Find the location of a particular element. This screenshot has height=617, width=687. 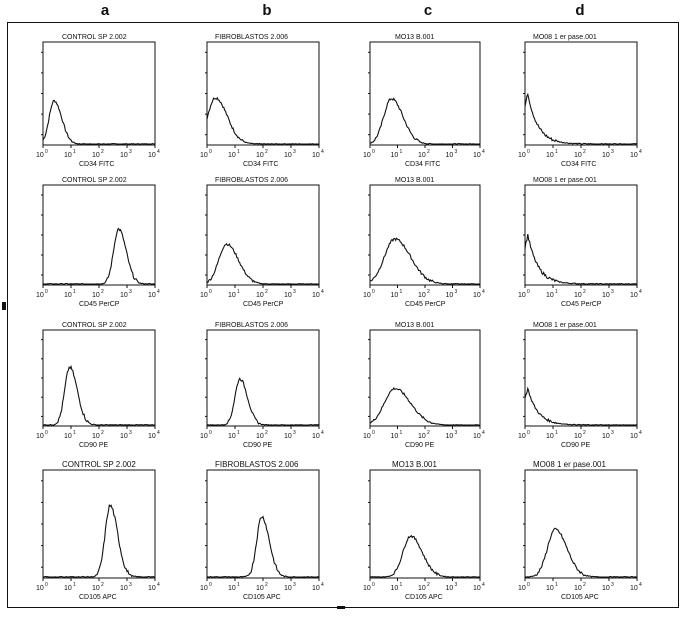

panel-2-3-x-label: CD45 PerCP is located at coordinates (425, 304).